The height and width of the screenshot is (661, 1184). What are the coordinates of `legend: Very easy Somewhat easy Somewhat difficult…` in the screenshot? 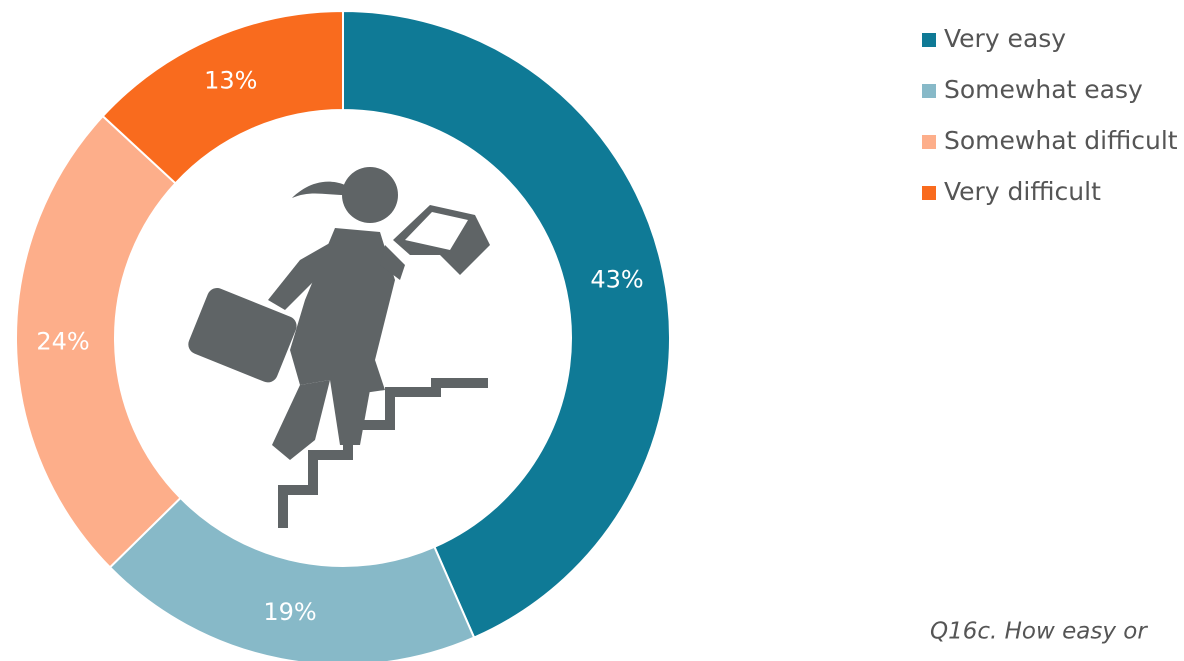 It's located at (1050, 115).